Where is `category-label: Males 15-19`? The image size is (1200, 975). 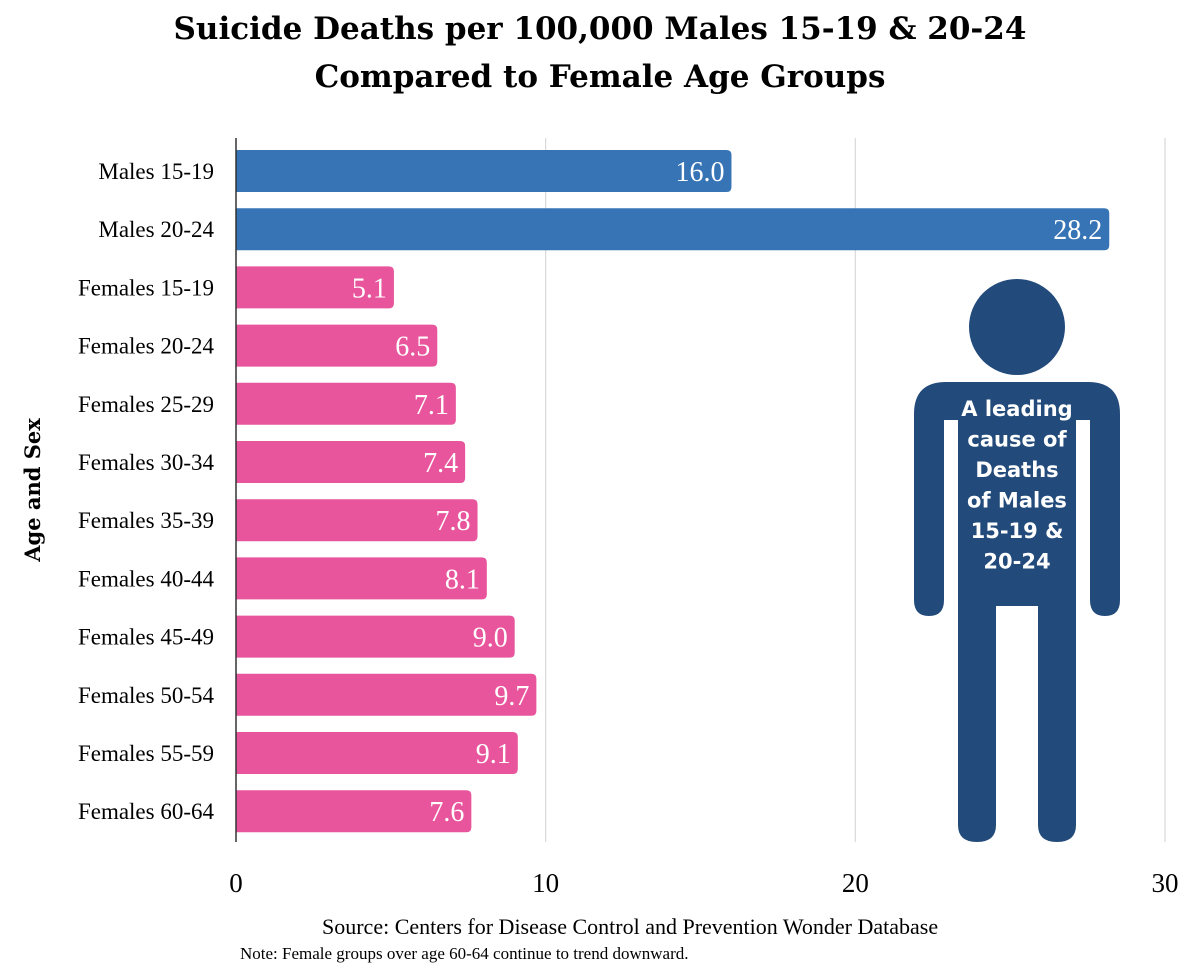
category-label: Males 15-19 is located at coordinates (156, 171).